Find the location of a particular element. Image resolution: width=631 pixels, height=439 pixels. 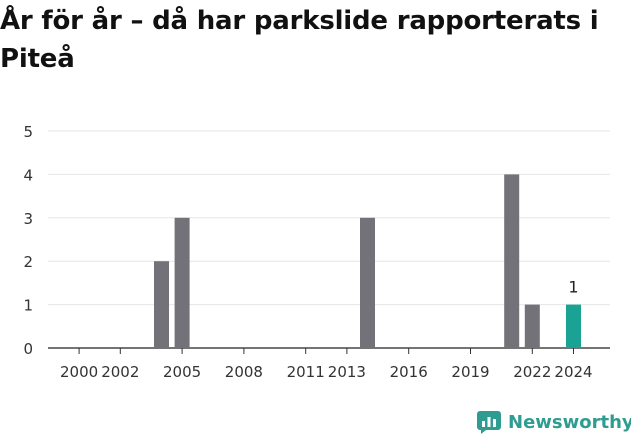

x-tick-label: 2016 is located at coordinates (409, 372).